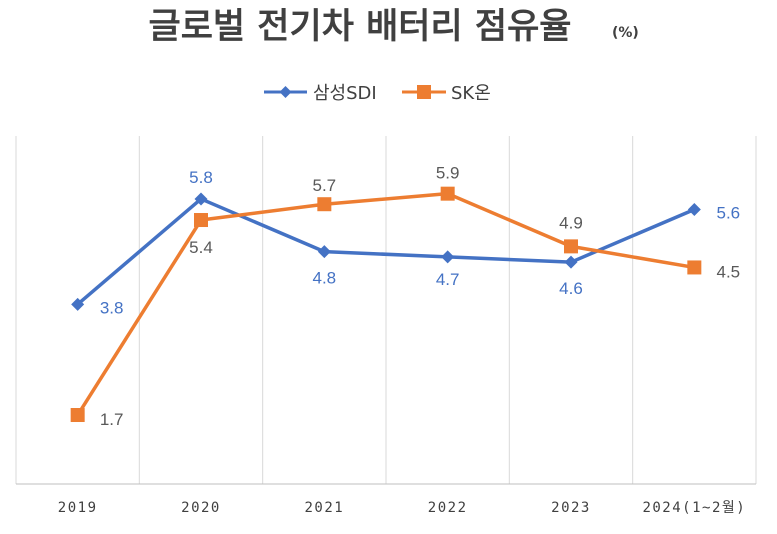 The width and height of the screenshot is (777, 534). Describe the element at coordinates (112, 419) in the screenshot. I see `data-label-series-1-point-0: 1.7` at that location.